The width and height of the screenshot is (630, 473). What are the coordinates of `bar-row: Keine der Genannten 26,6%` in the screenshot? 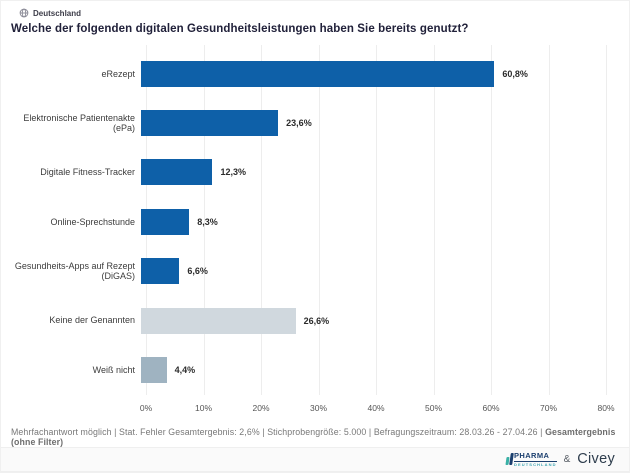 It's located at (308, 320).